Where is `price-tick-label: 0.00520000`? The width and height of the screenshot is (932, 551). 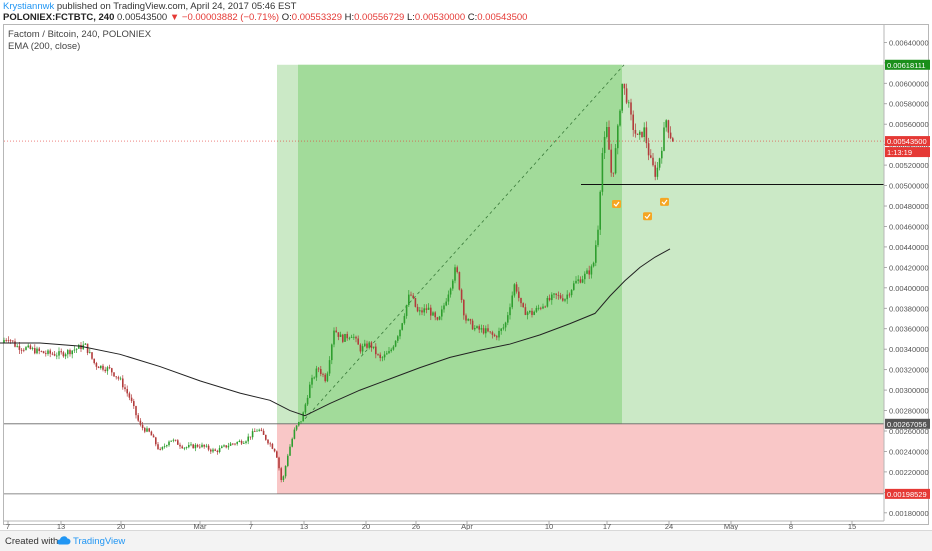
price-tick-label: 0.00520000 is located at coordinates (909, 165).